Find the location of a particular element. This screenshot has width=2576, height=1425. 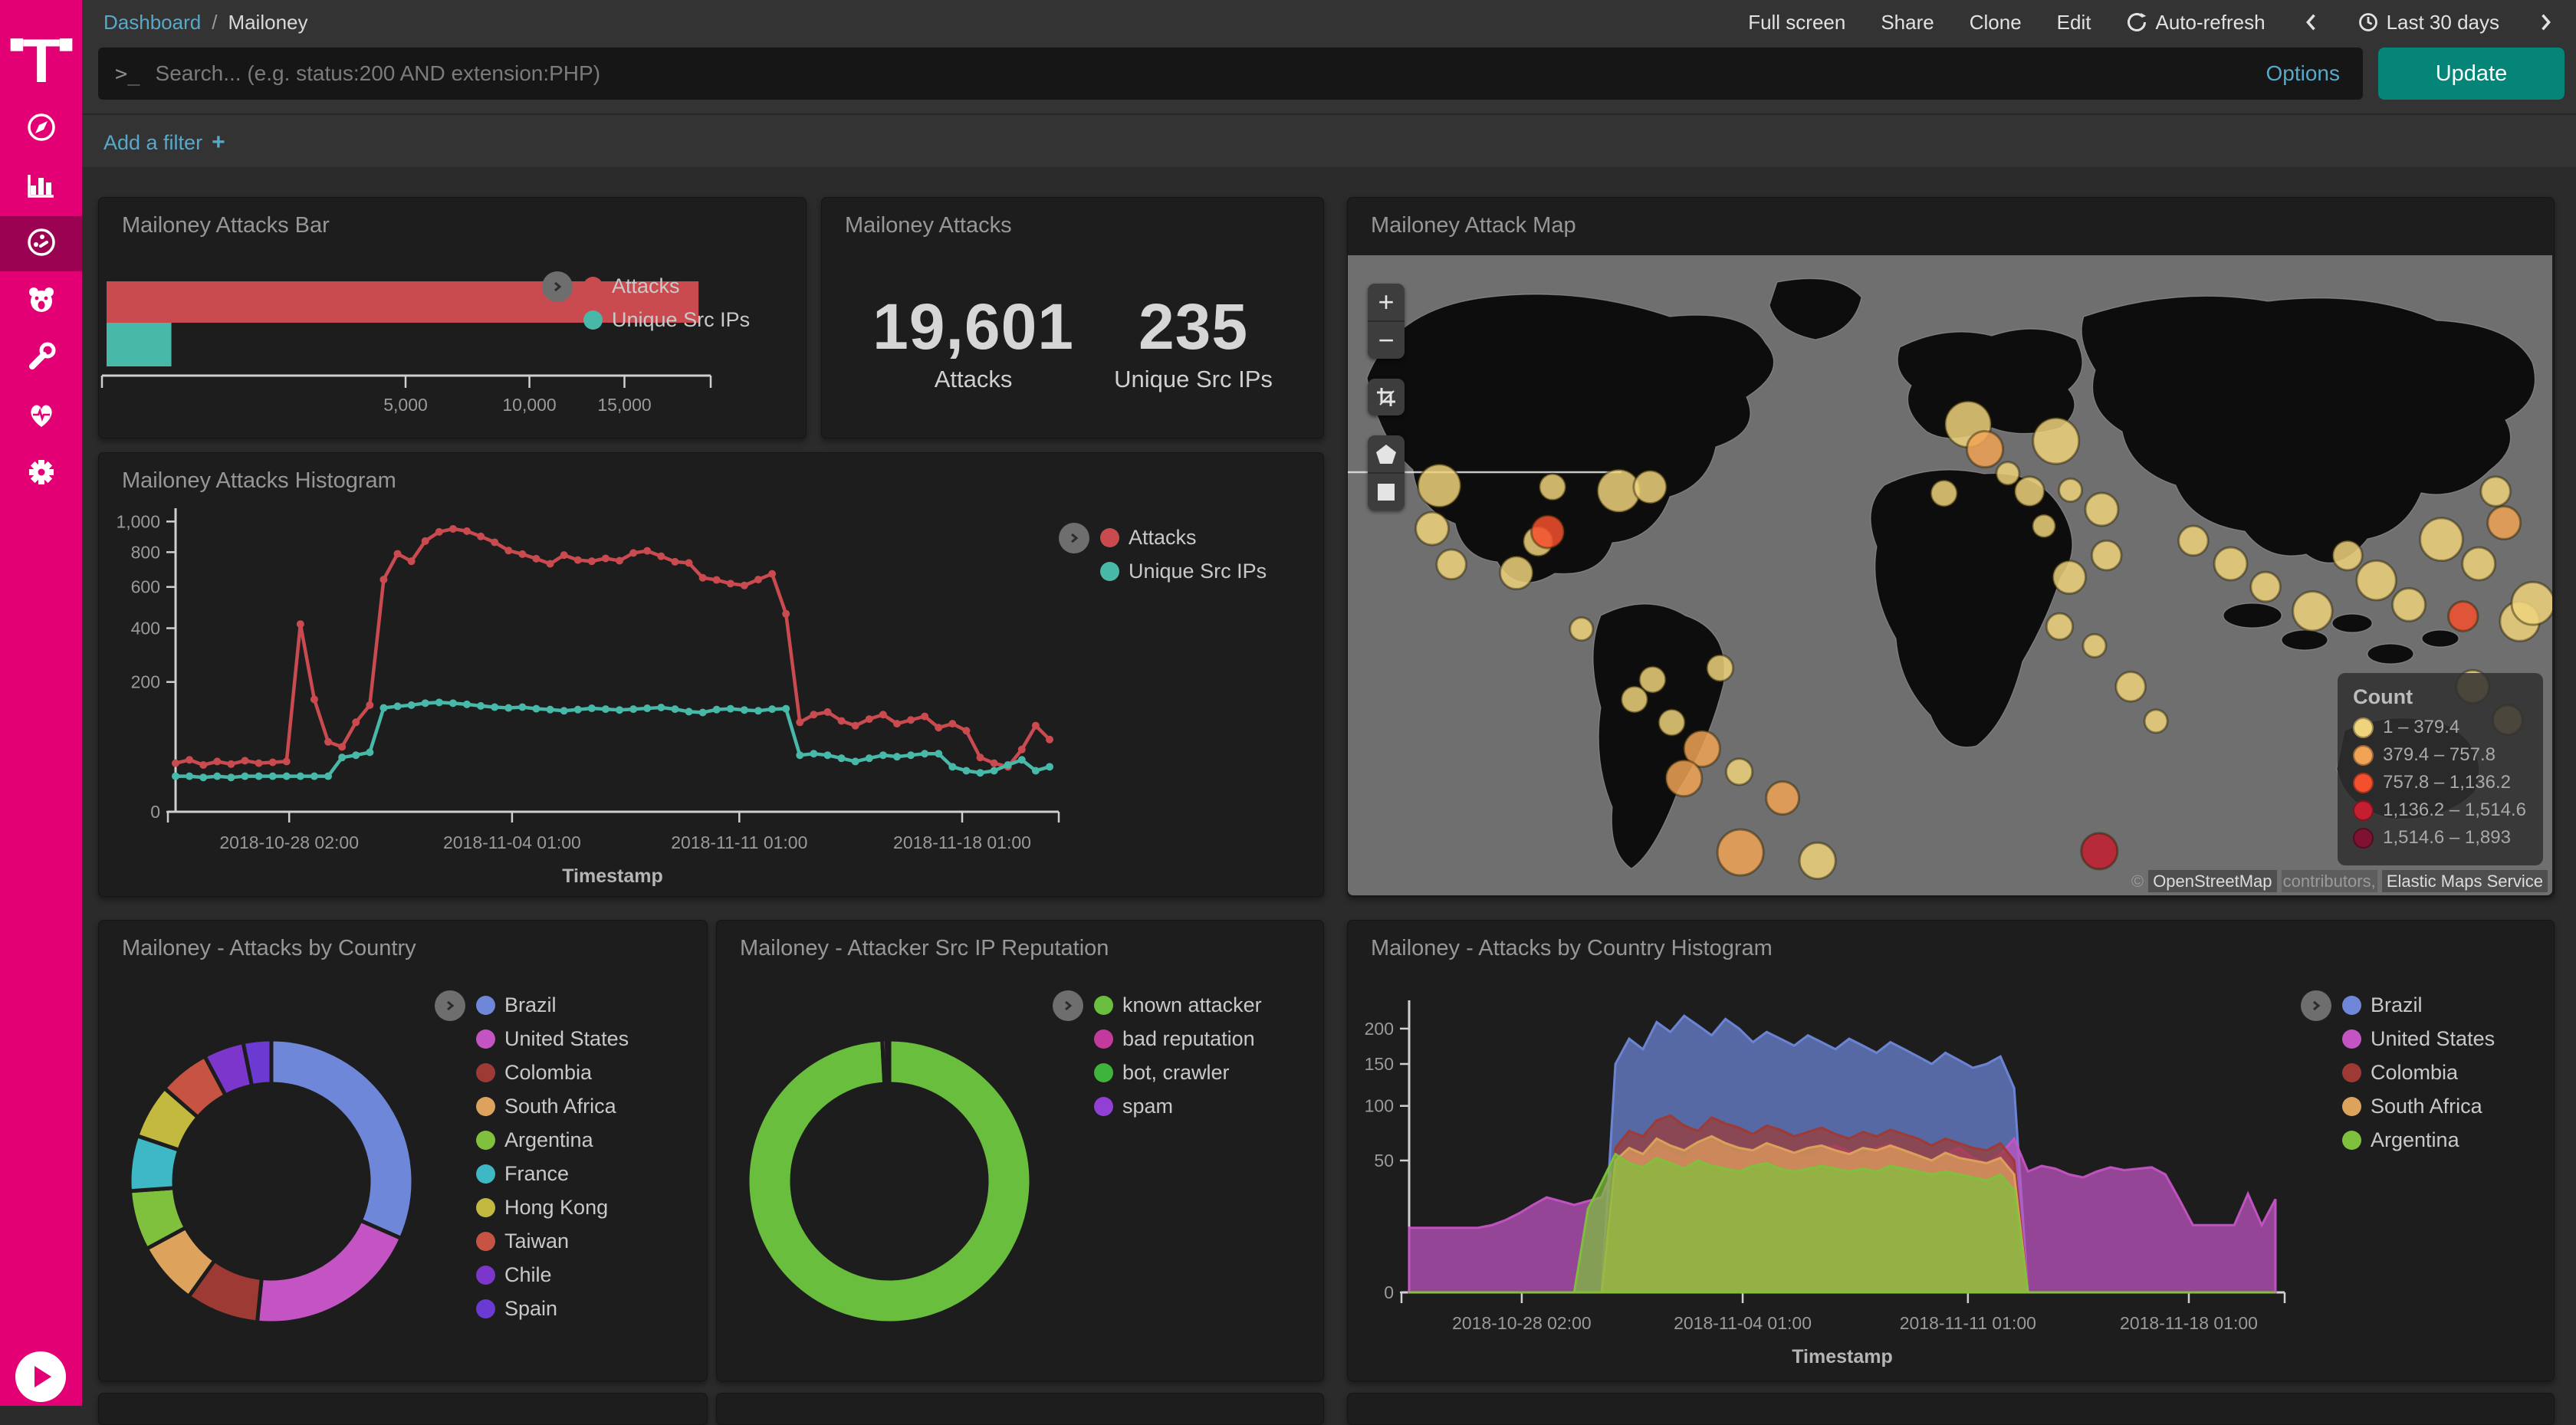

legend-label: Argentina is located at coordinates (548, 1139).